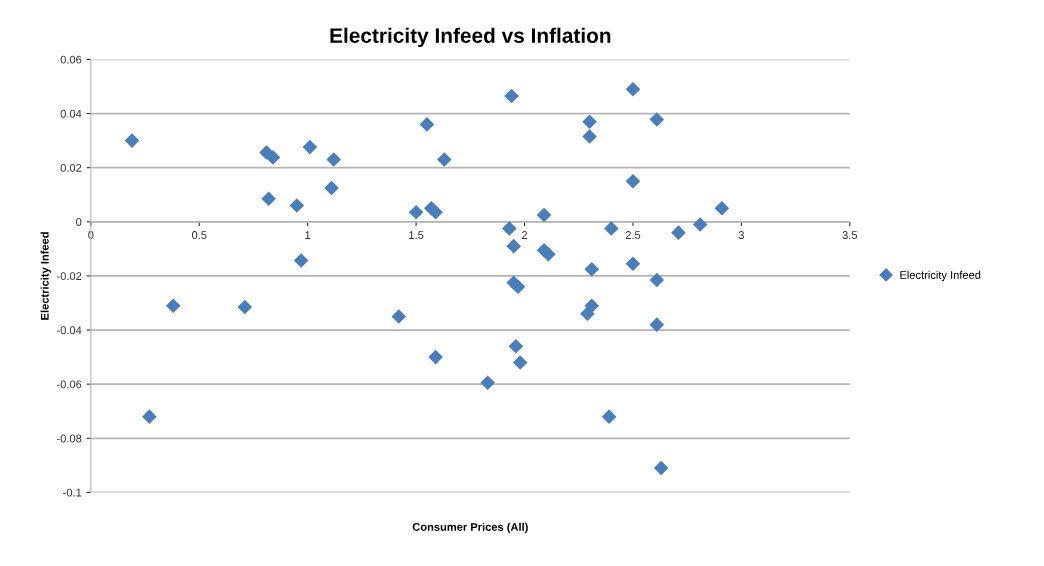  What do you see at coordinates (69, 438) in the screenshot?
I see `y-tick-label: -0.08` at bounding box center [69, 438].